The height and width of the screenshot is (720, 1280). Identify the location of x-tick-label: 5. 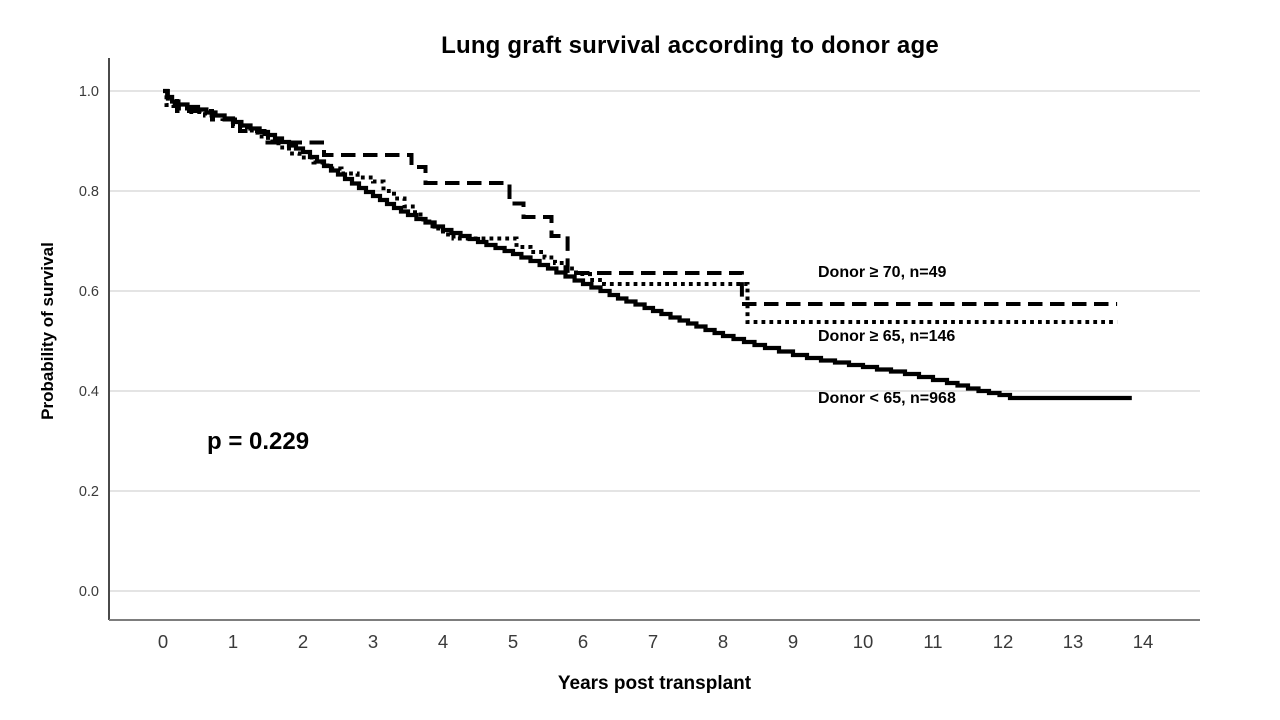
(513, 641).